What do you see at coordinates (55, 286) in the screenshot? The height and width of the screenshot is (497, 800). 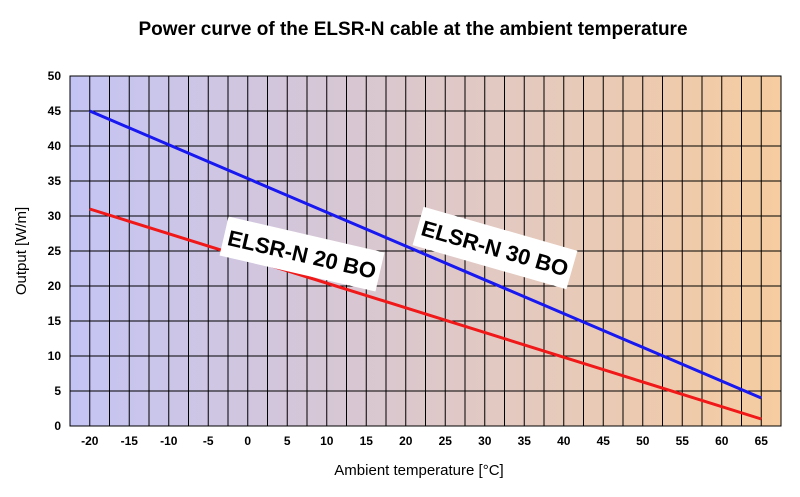 I see `y-tick-label: 20` at bounding box center [55, 286].